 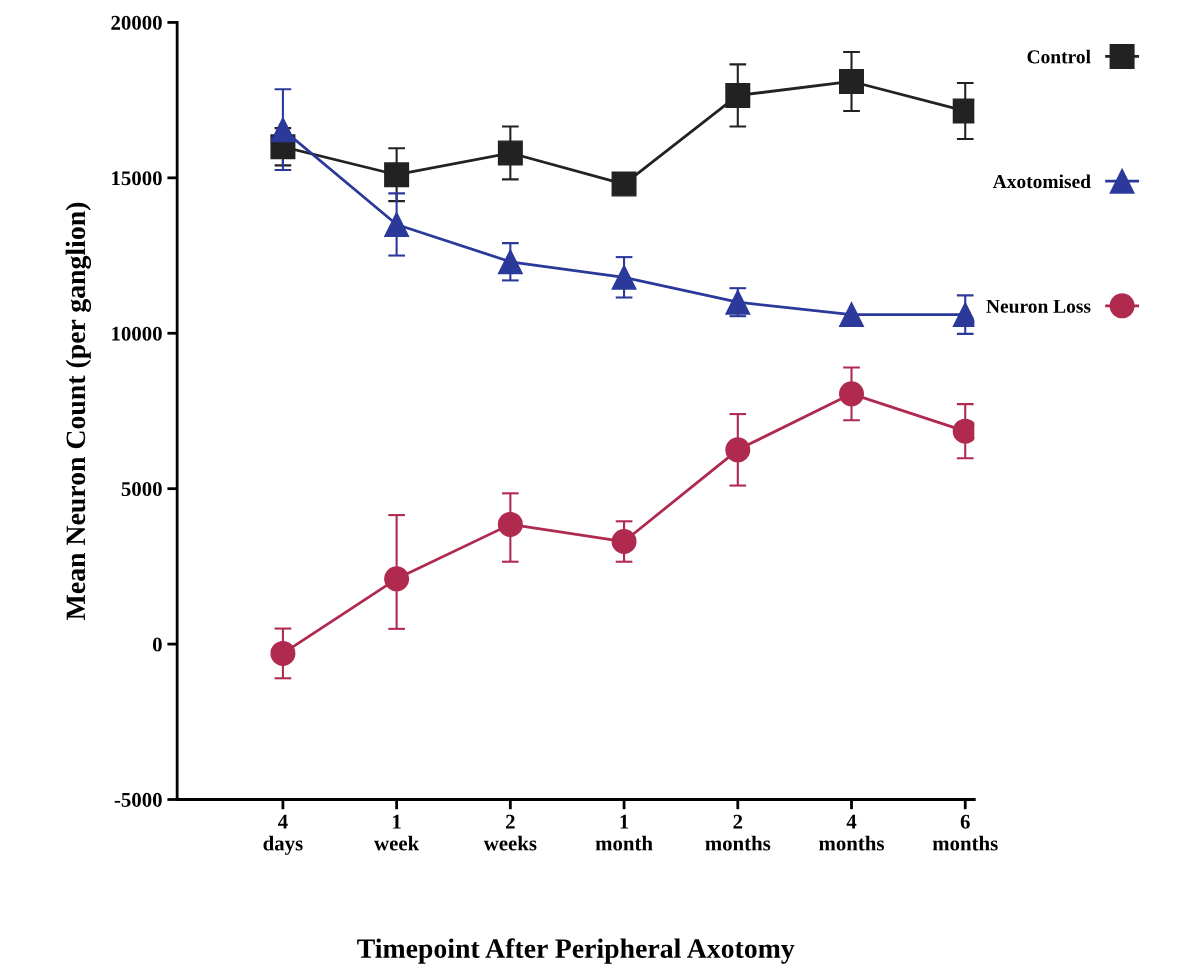 What do you see at coordinates (965, 832) in the screenshot?
I see `x-tick-label: 6 months` at bounding box center [965, 832].